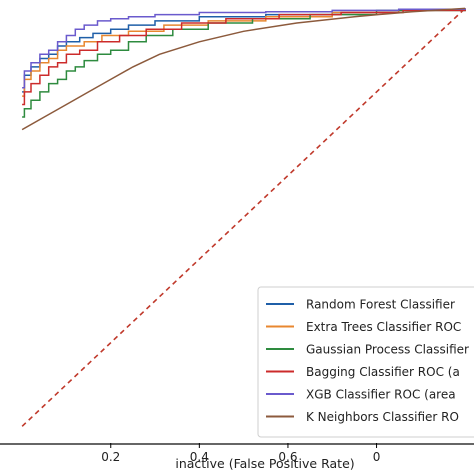 This screenshot has height=474, width=474. What do you see at coordinates (287, 457) in the screenshot?
I see `x-tick-label: 0.6` at bounding box center [287, 457].